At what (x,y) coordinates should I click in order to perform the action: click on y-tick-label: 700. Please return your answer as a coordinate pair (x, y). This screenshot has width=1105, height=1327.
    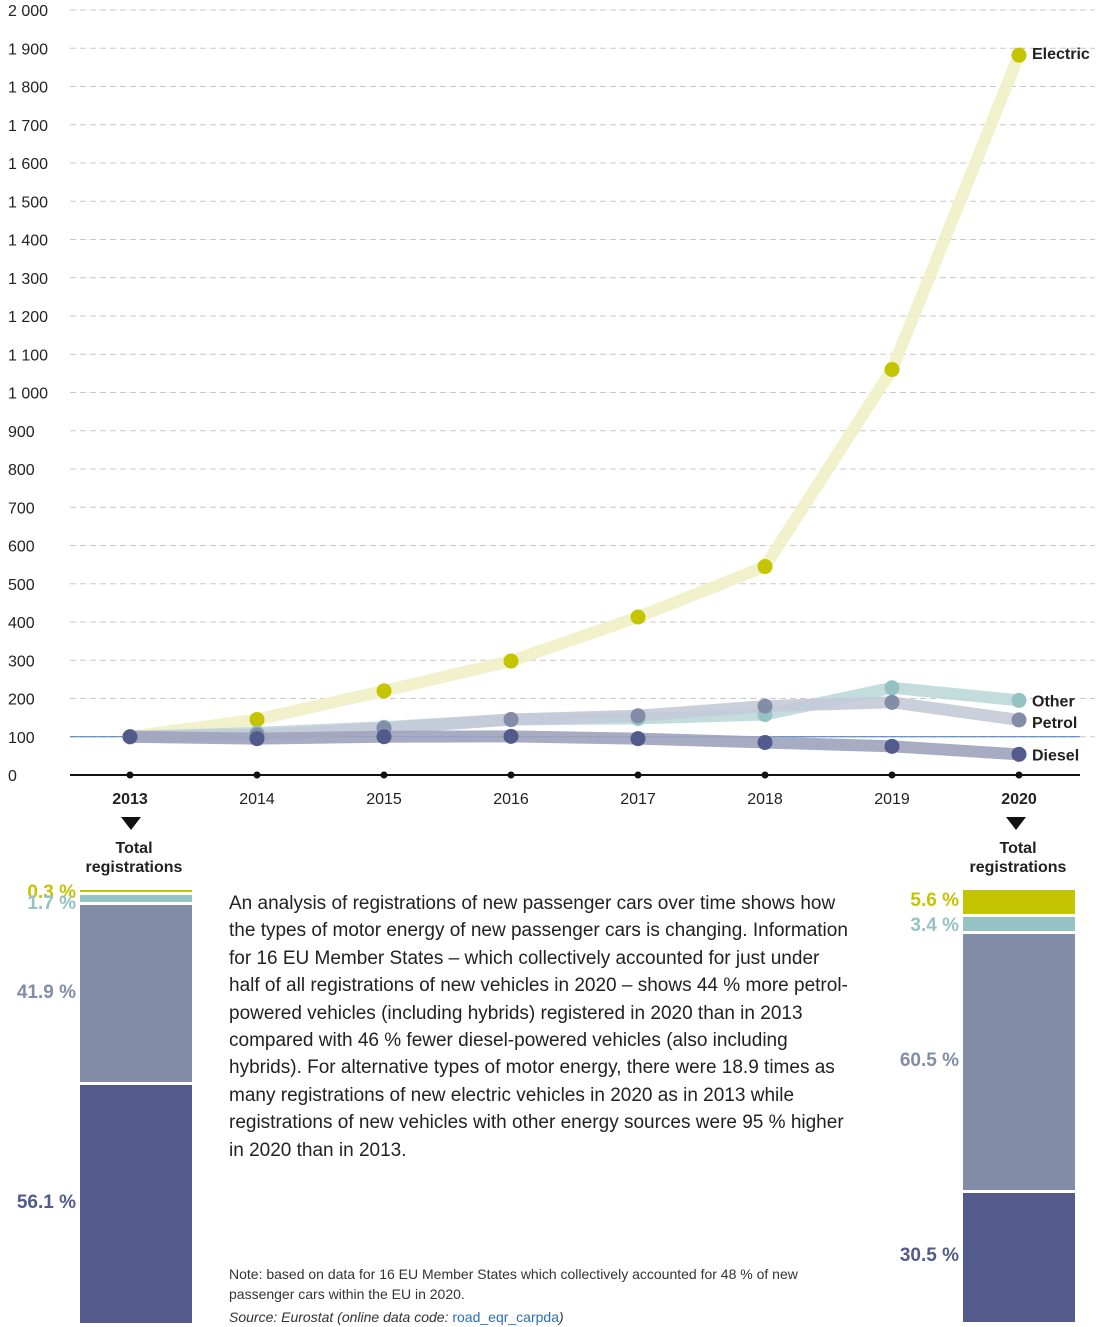
    Looking at the image, I should click on (21, 508).